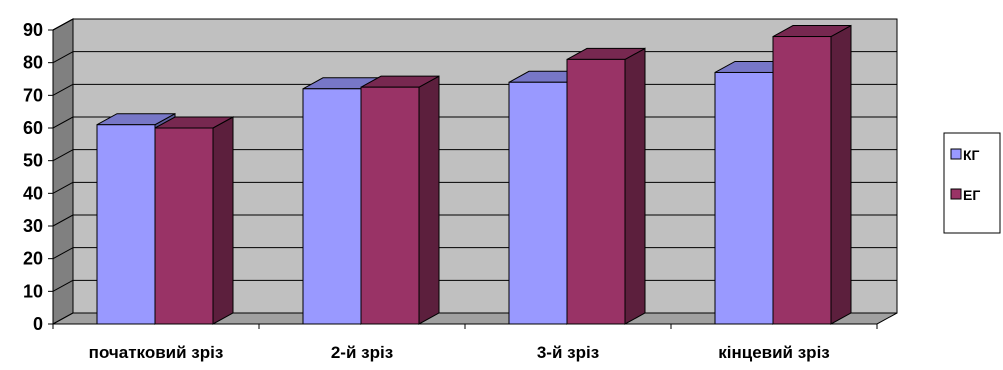 This screenshot has width=1003, height=370. I want to click on x-tick-label: кінцевий зріз, so click(774, 352).